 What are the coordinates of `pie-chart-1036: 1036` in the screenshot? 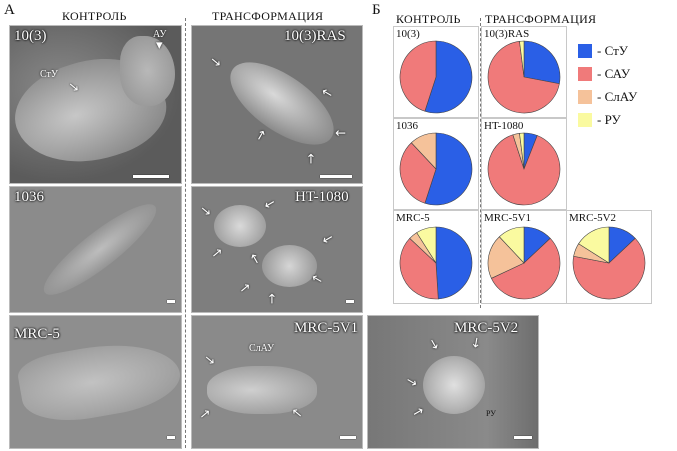 It's located at (436, 164).